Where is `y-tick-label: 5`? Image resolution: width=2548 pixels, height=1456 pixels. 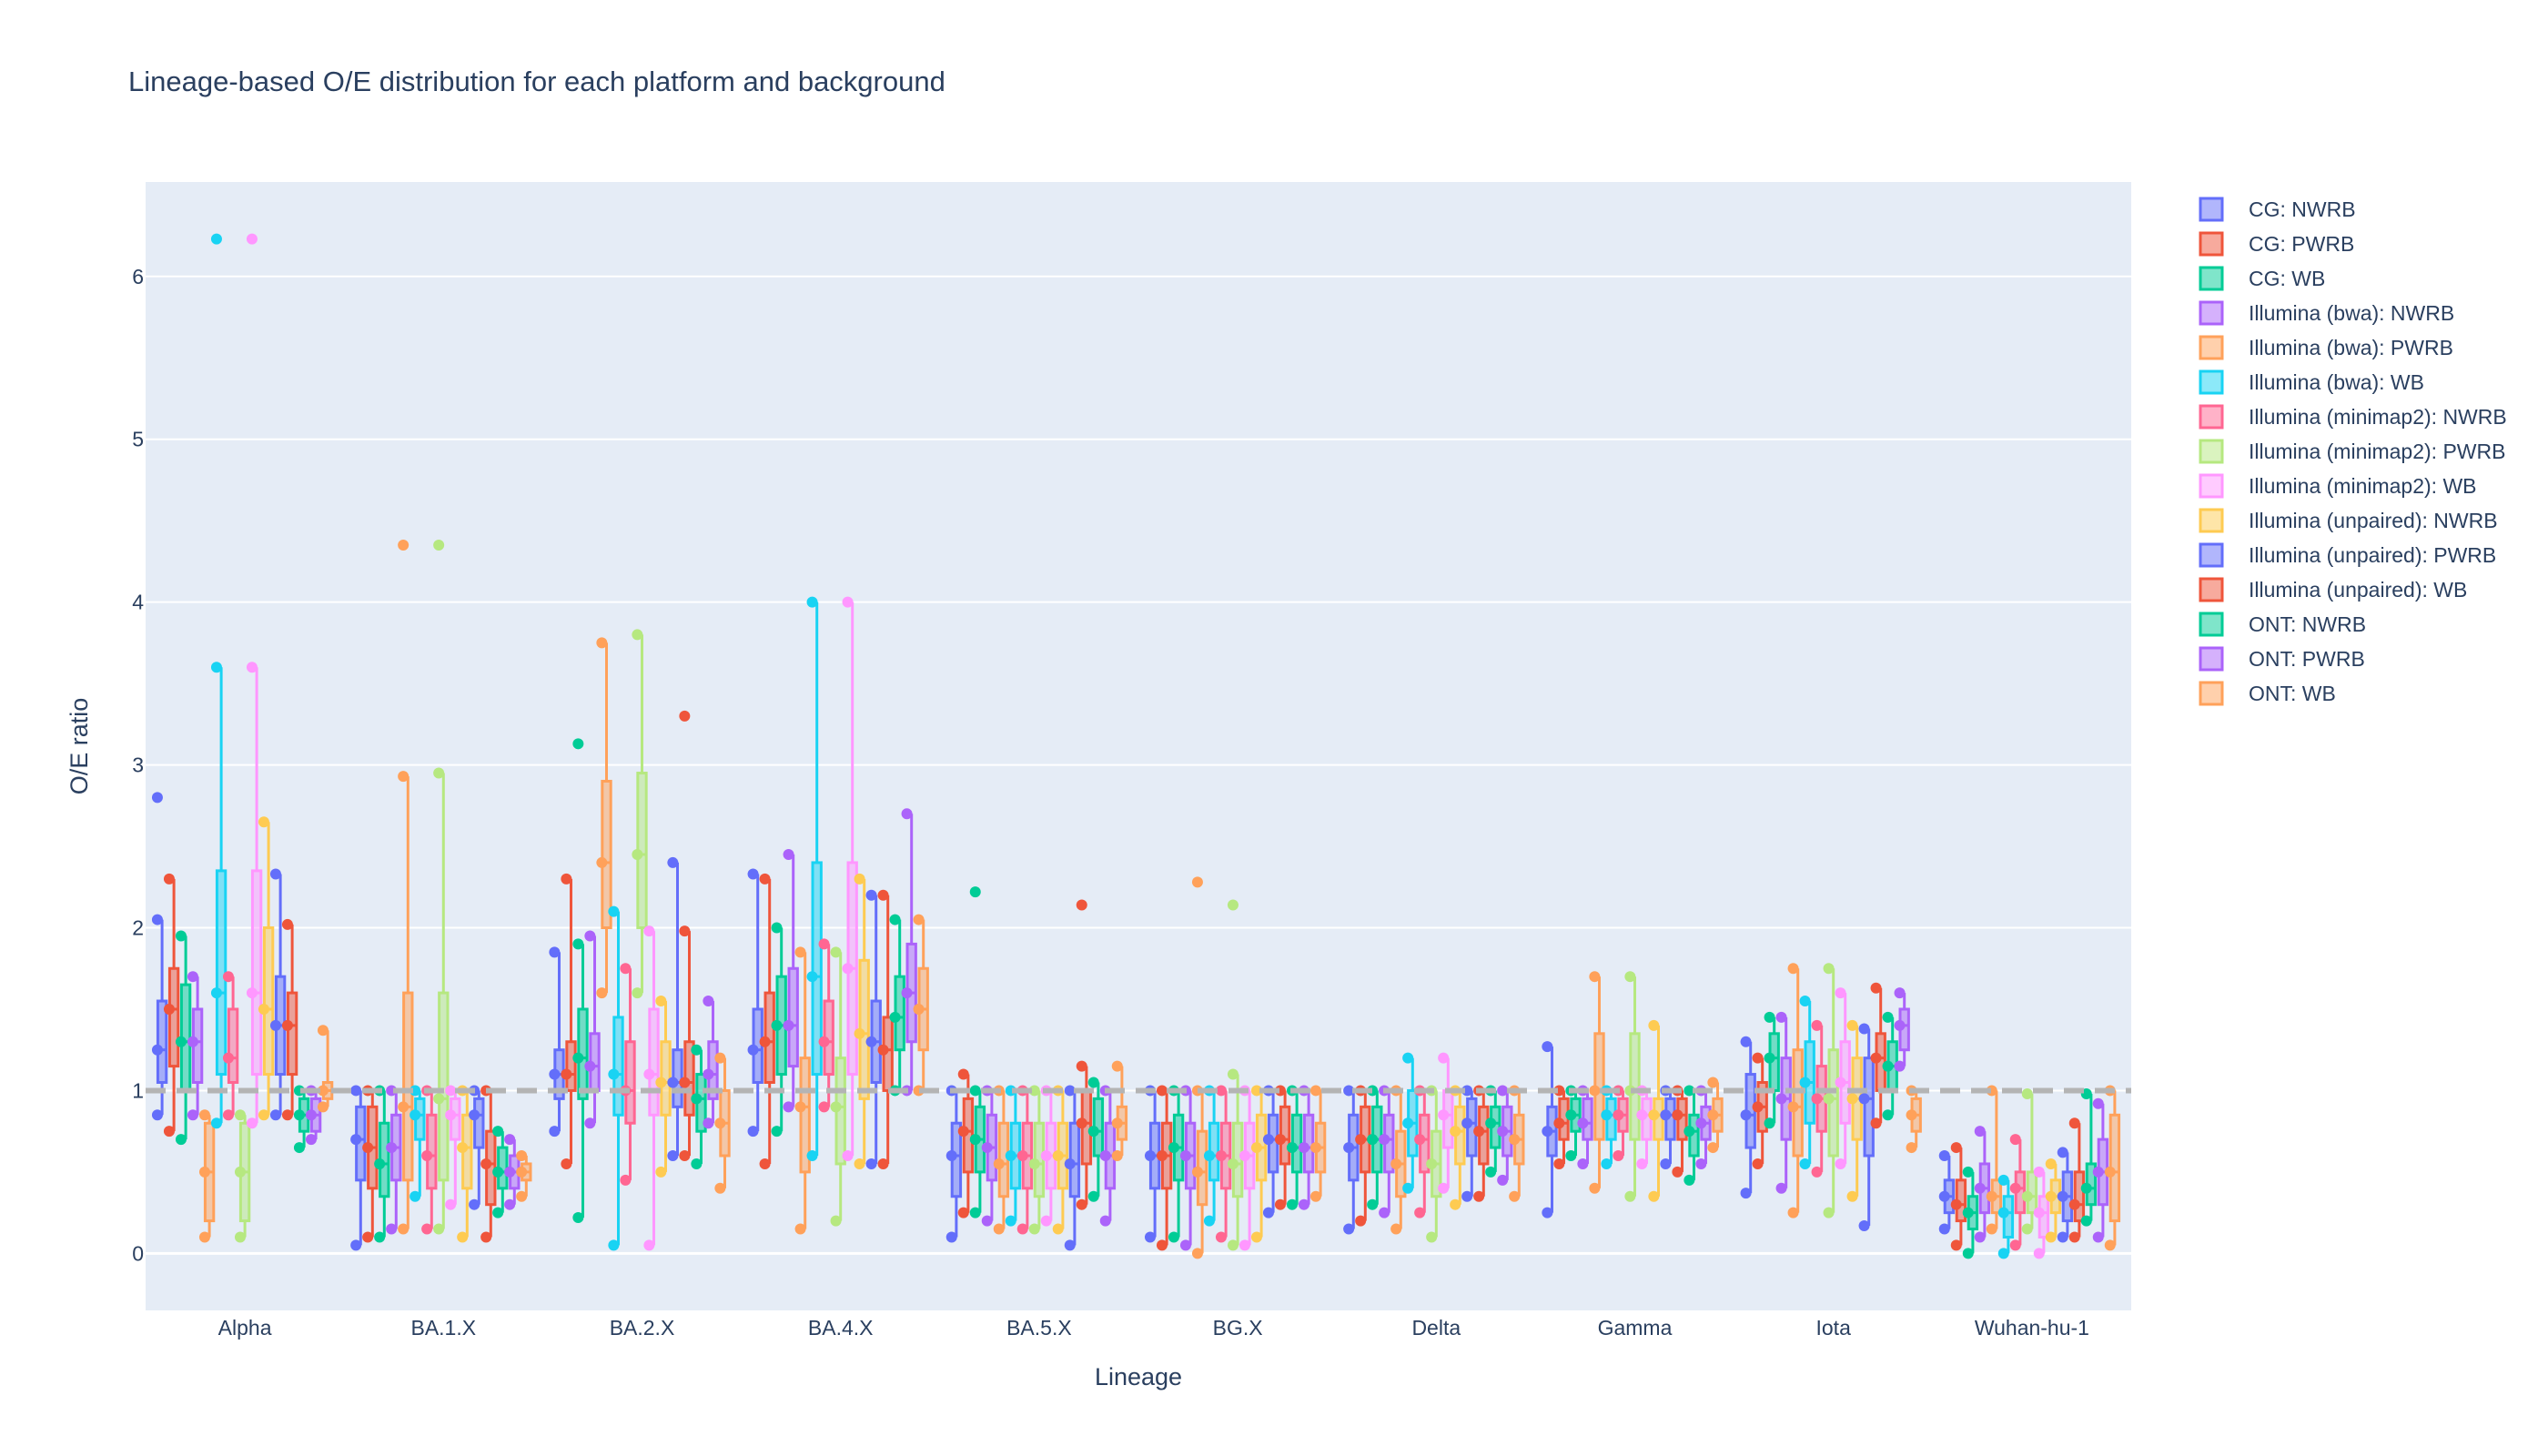 y-tick-label: 5 is located at coordinates (138, 440).